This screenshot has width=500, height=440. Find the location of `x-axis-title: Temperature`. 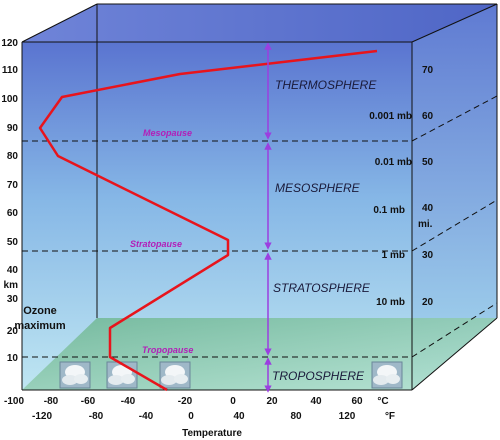

x-axis-title: Temperature is located at coordinates (212, 433).